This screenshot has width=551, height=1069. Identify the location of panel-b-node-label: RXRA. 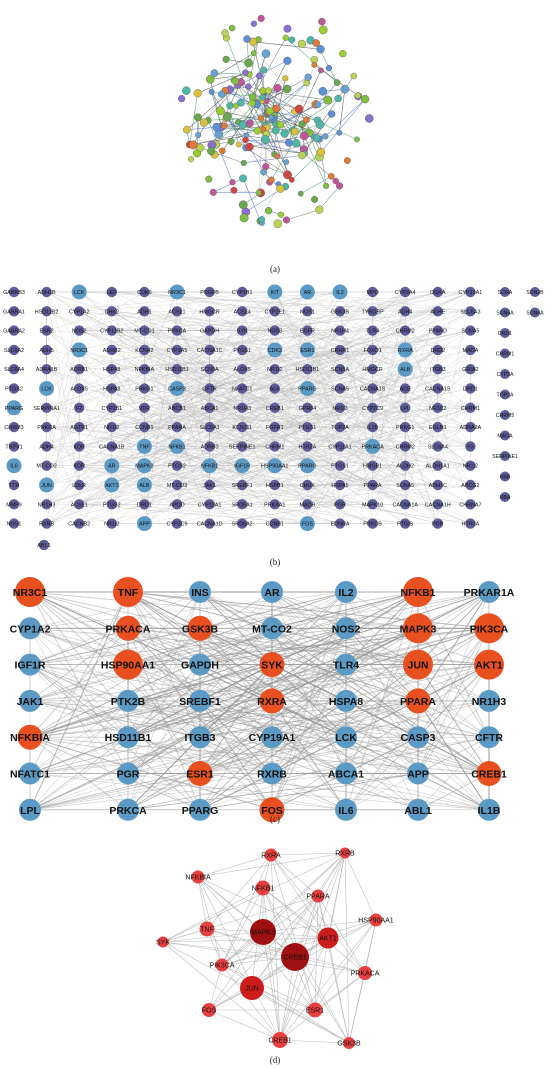
(405, 351).